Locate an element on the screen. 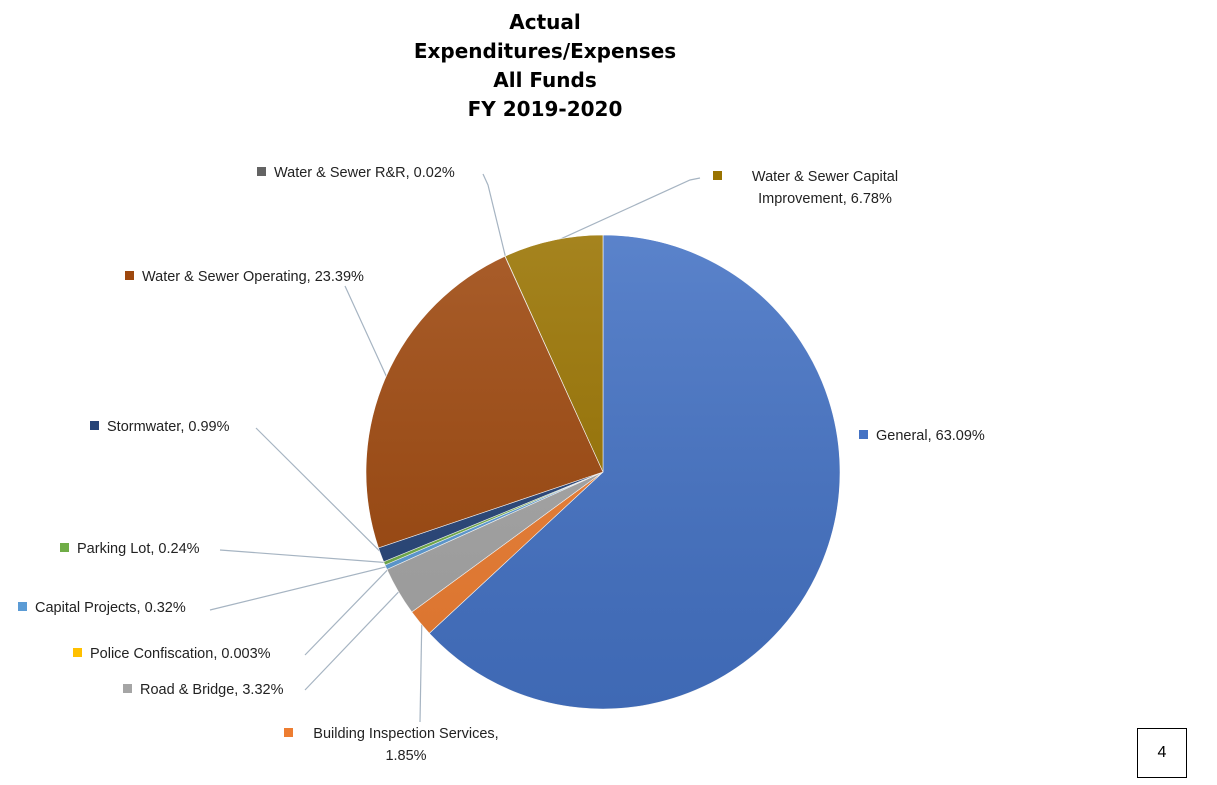 The height and width of the screenshot is (785, 1217). slice-label-ws-operating: Water & Sewer Operating, 23.39% is located at coordinates (244, 277).